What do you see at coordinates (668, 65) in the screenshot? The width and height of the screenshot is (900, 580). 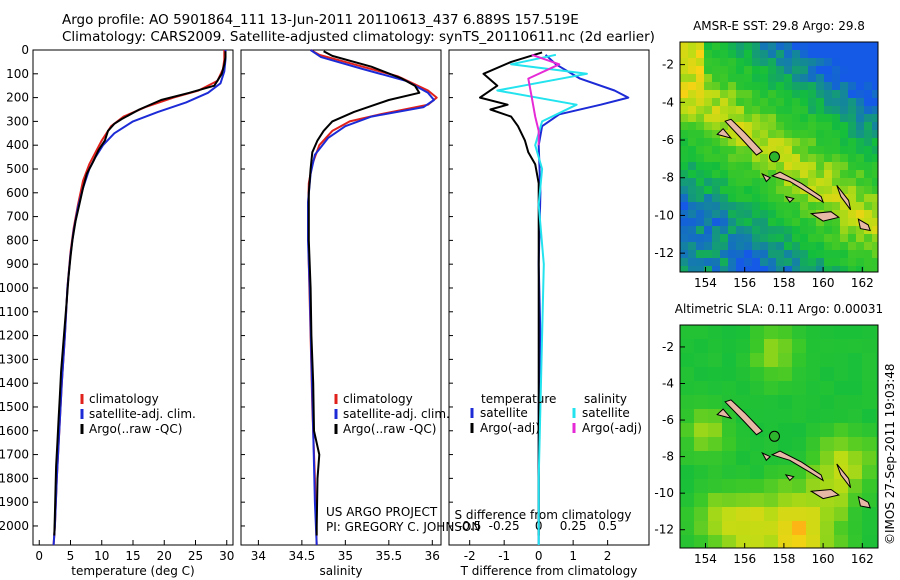 I see `map-ytick-label: -2` at bounding box center [668, 65].